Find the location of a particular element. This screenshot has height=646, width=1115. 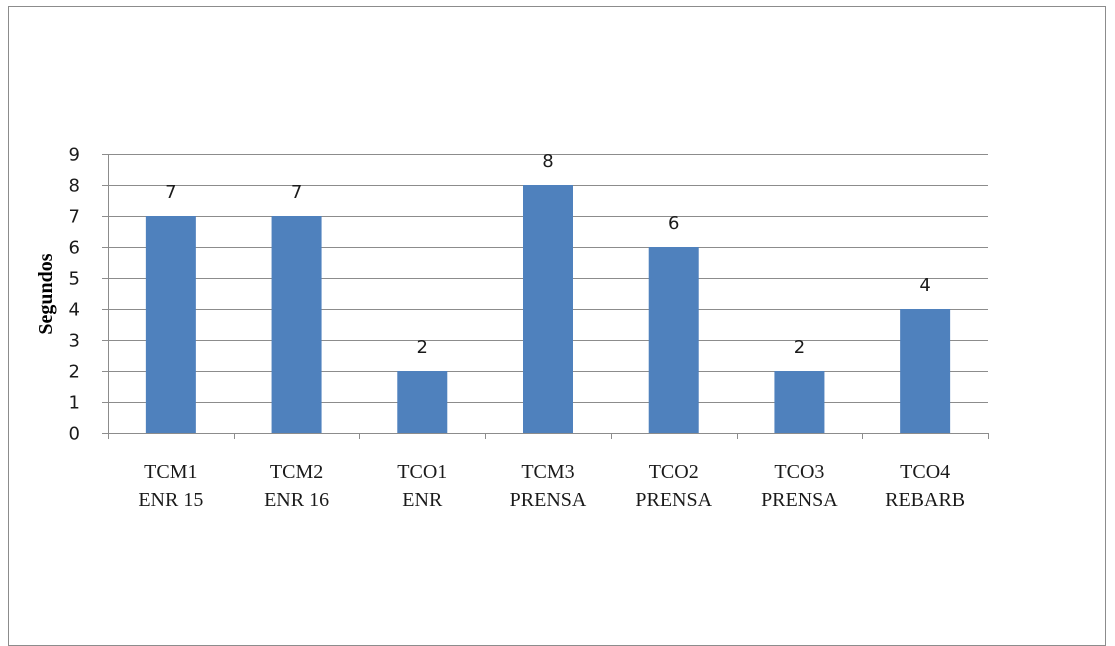

x-category-label: TCO1 ENR is located at coordinates (422, 486).